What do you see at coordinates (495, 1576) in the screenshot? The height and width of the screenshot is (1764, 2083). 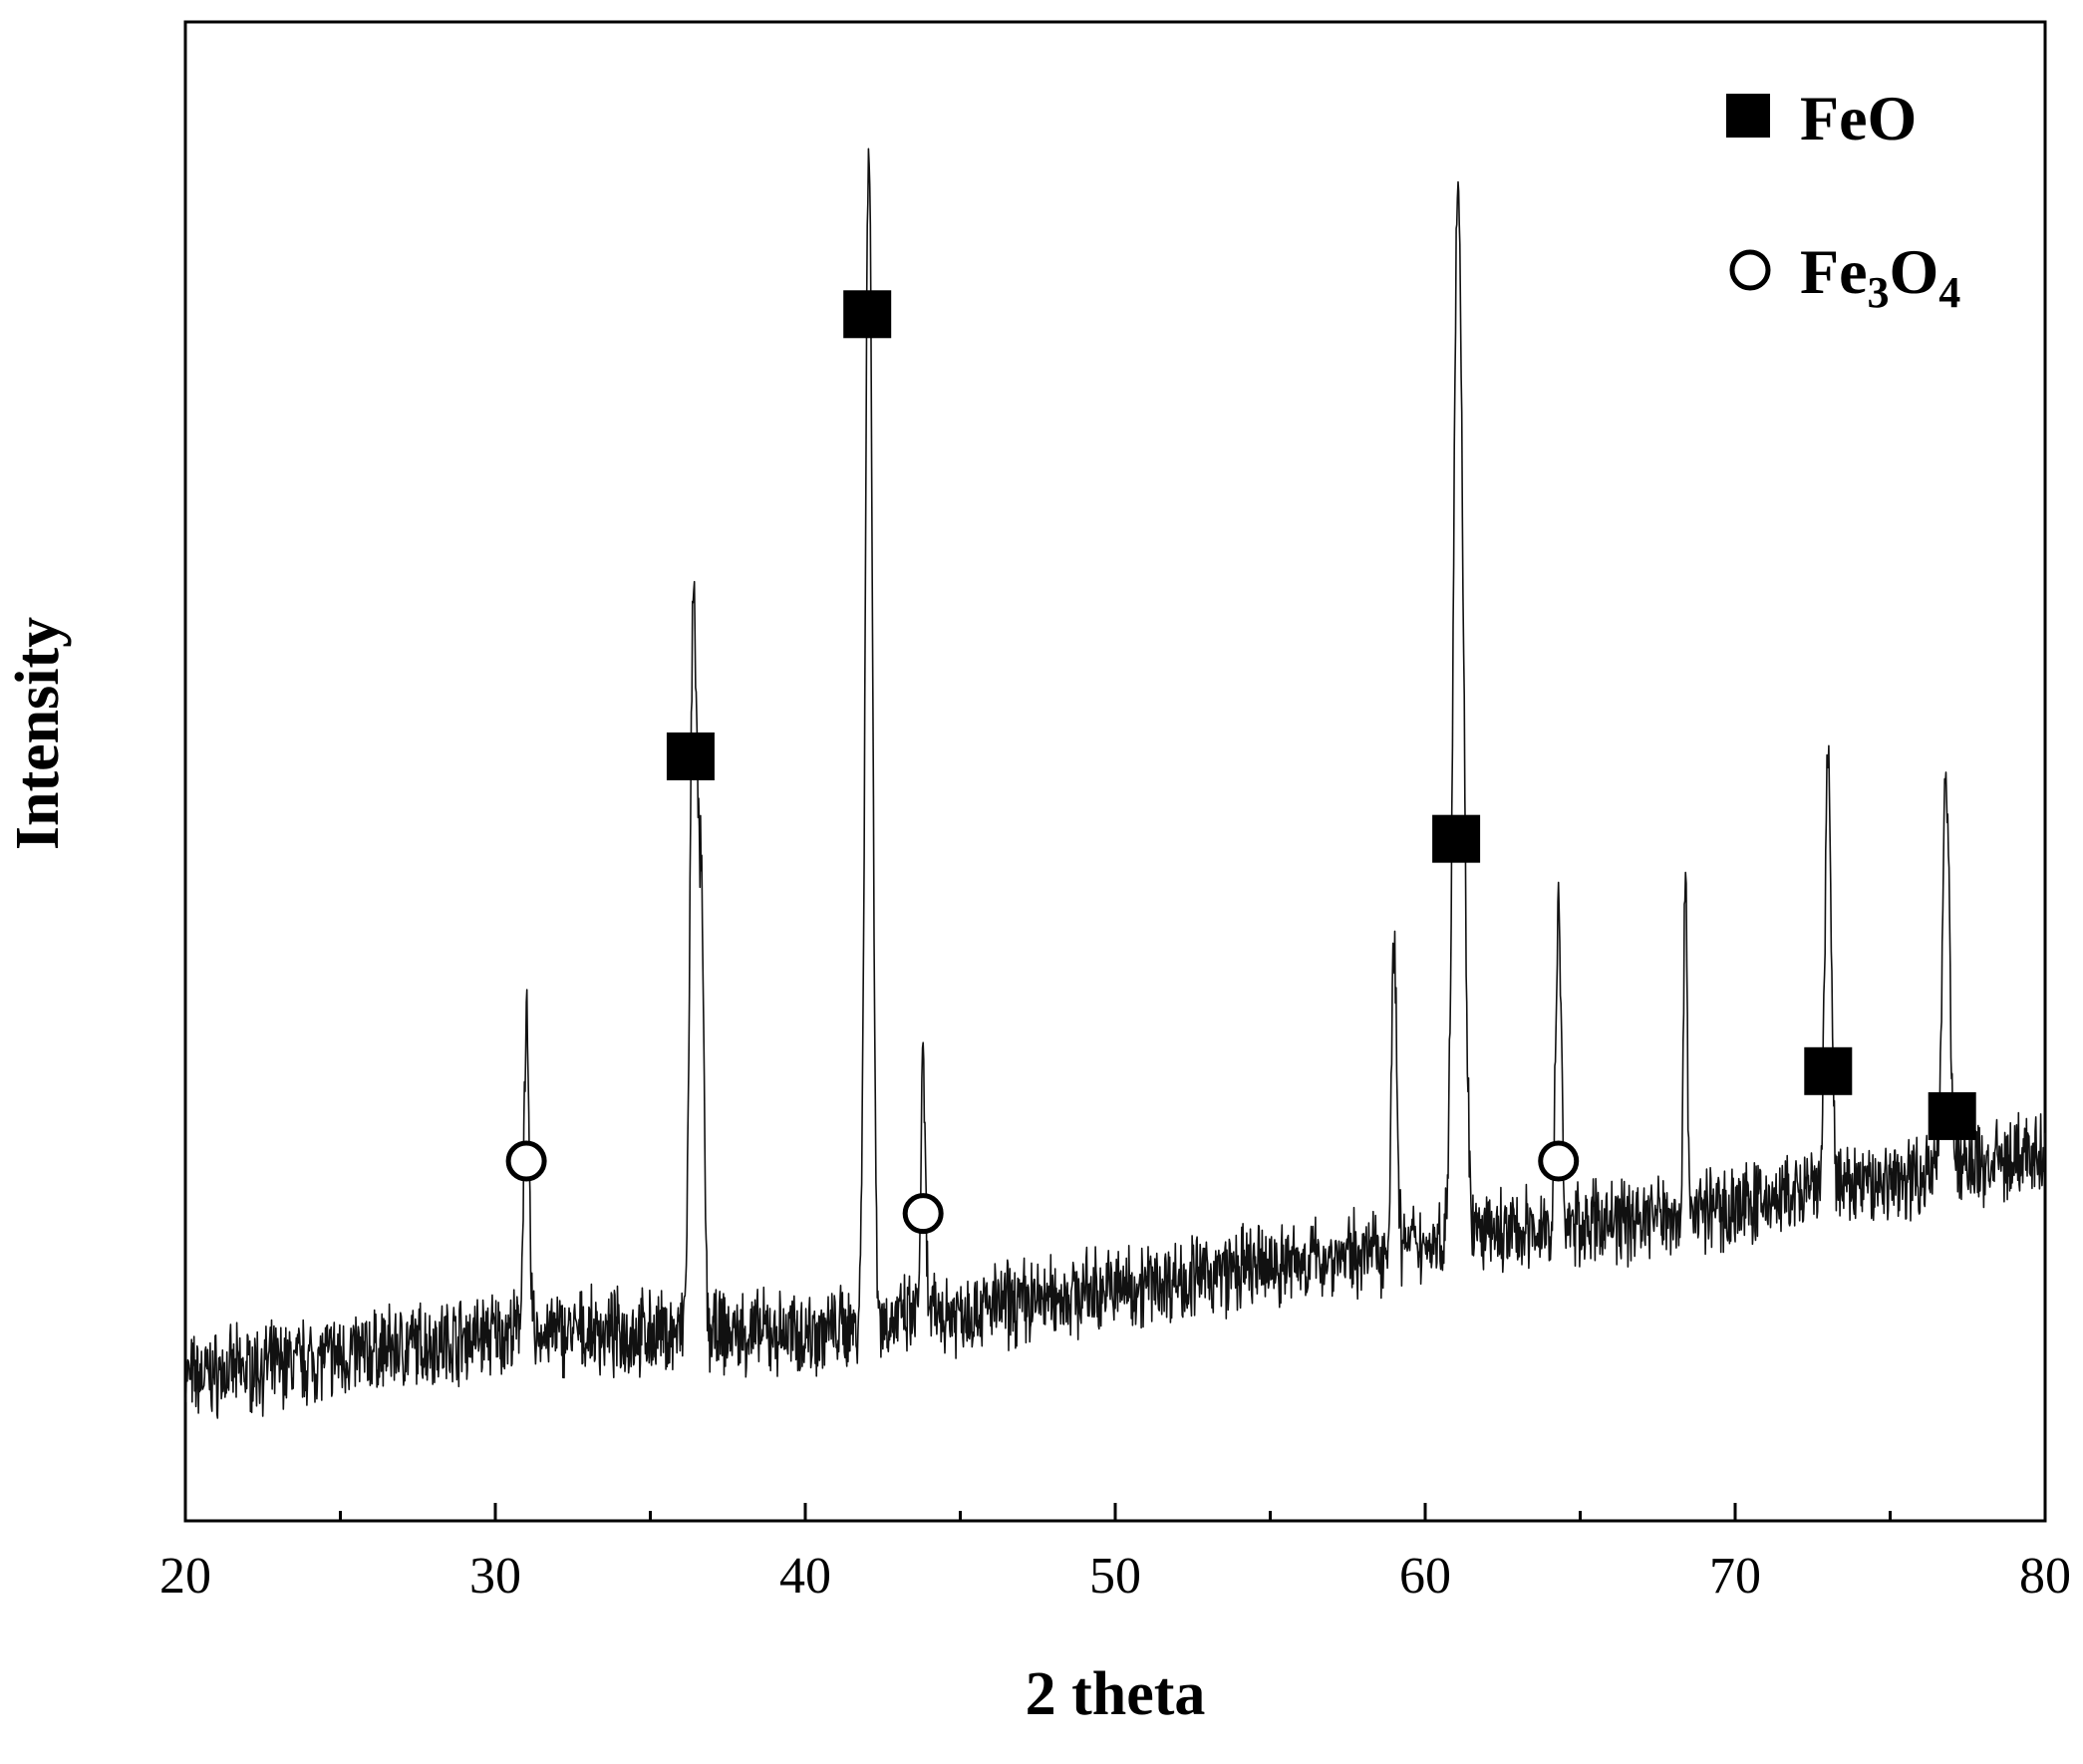 I see `x-tick-label-30: 30` at bounding box center [495, 1576].